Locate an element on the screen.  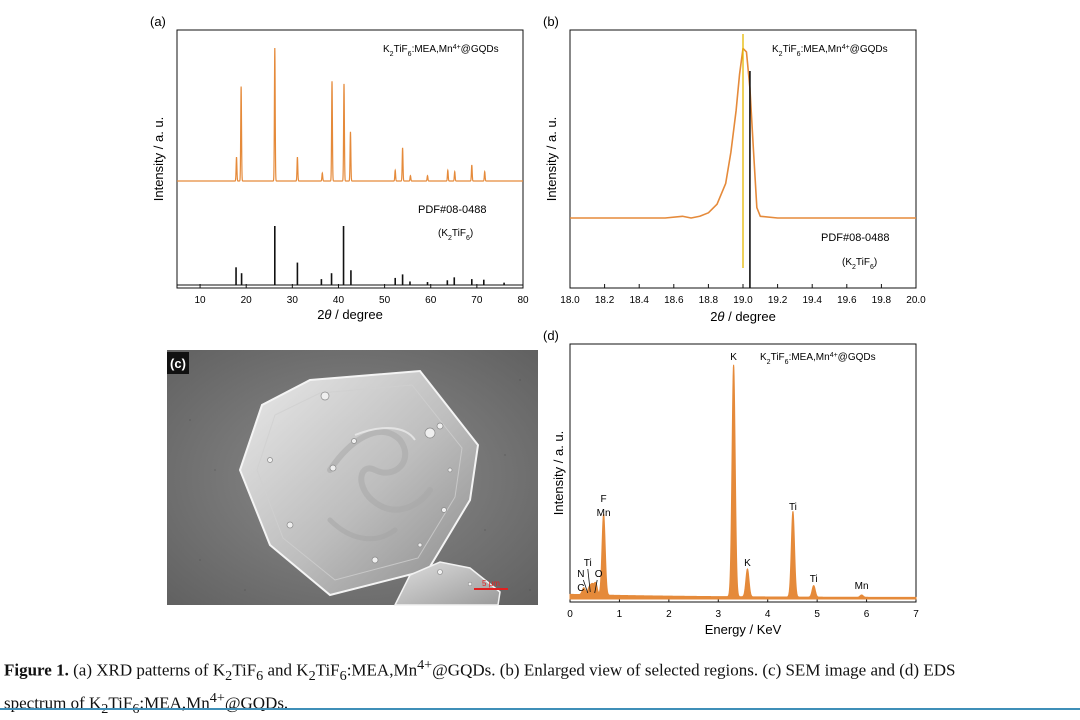
panel-d-ylabel: Intensity / a. u. is located at coordinates (558, 473).